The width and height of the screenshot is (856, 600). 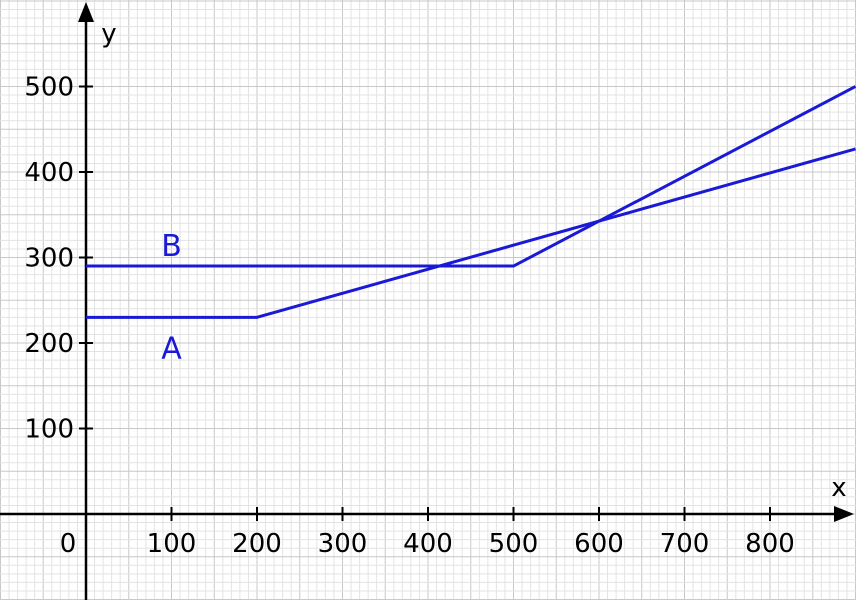 I want to click on x-tick-label: 600, so click(x=599, y=544).